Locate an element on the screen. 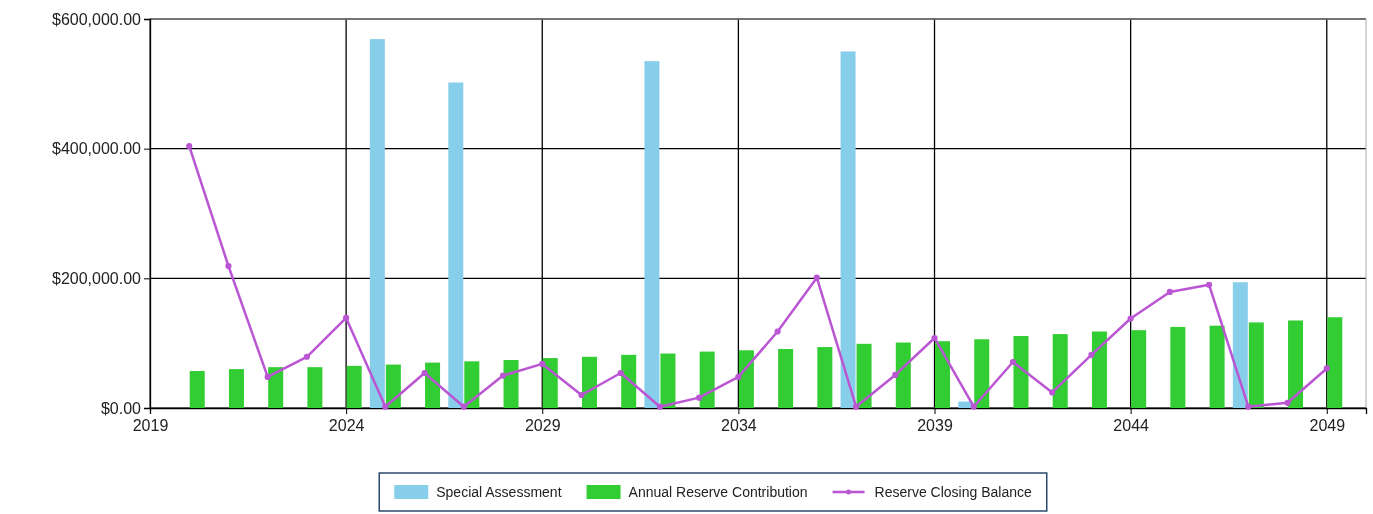 The width and height of the screenshot is (1373, 514). y-tick-label: $600,000.00 is located at coordinates (97, 19).